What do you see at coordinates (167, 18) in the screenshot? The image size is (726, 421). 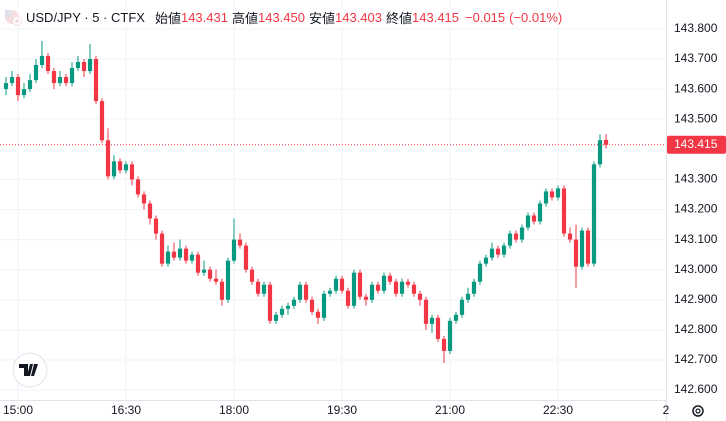 I see `open-label: 始値` at bounding box center [167, 18].